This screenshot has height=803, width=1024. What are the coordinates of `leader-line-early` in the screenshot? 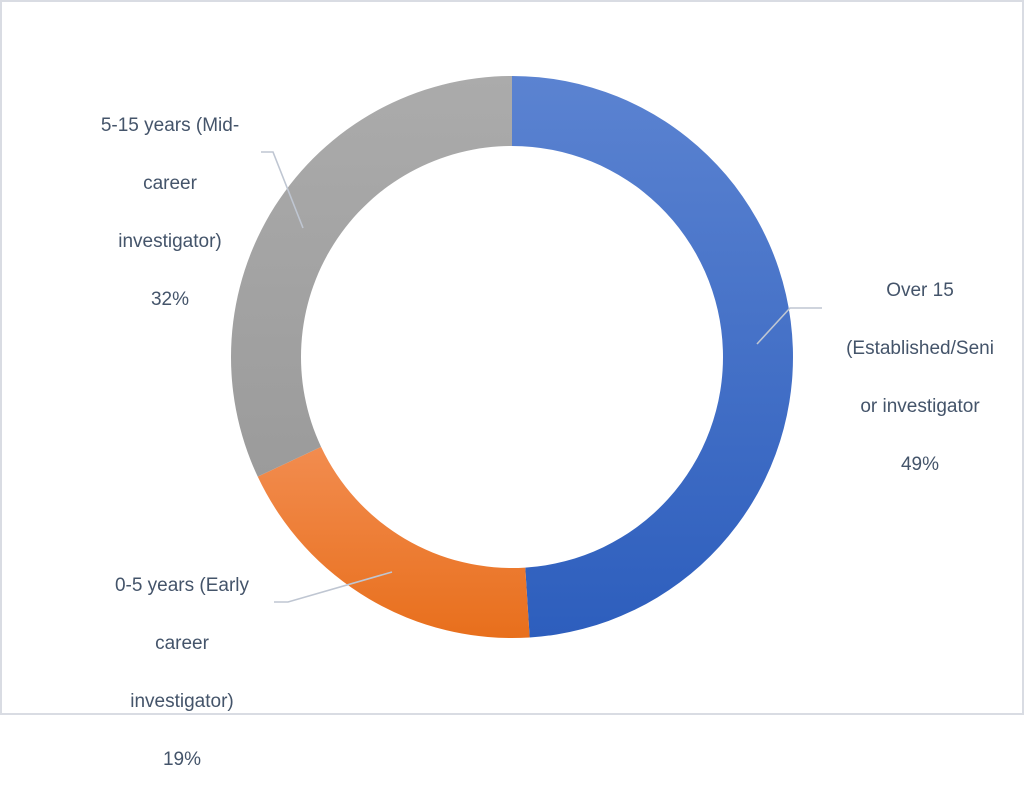 It's located at (333, 587).